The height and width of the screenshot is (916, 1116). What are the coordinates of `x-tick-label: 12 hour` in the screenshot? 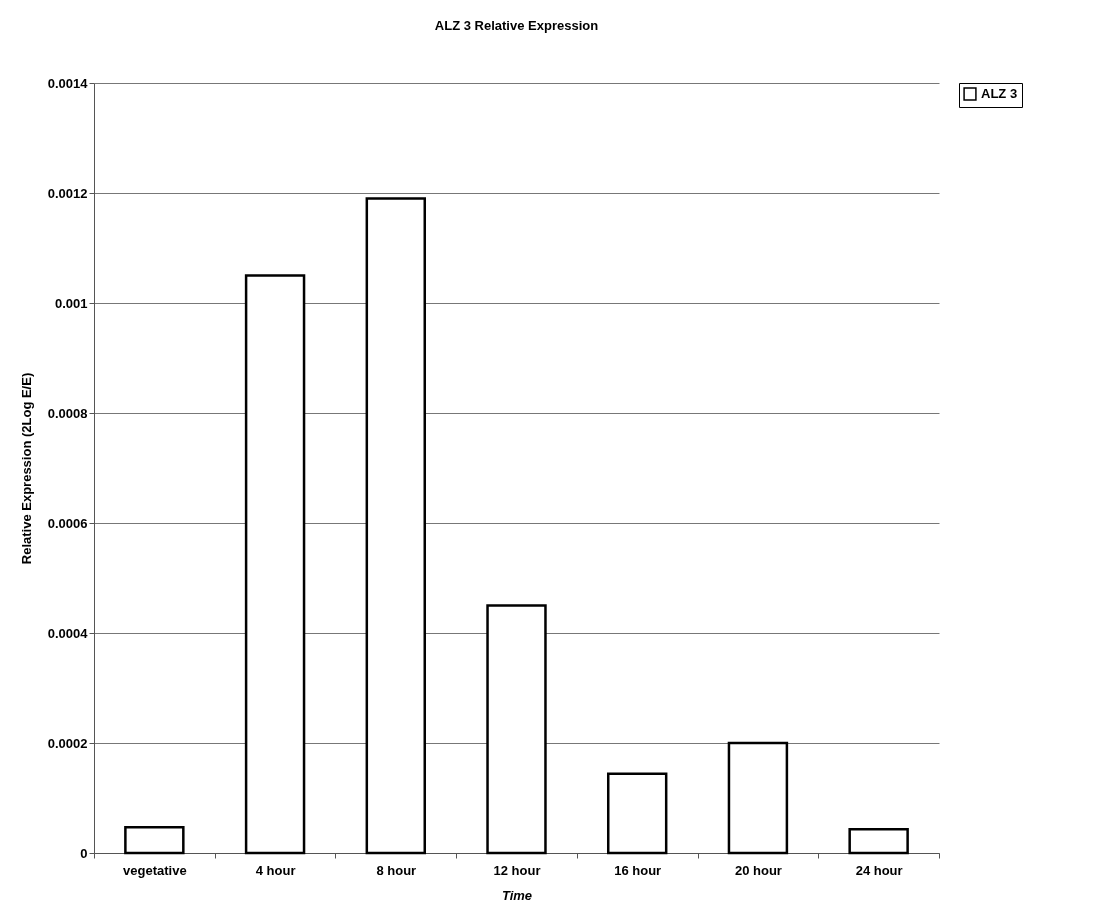 It's located at (517, 870).